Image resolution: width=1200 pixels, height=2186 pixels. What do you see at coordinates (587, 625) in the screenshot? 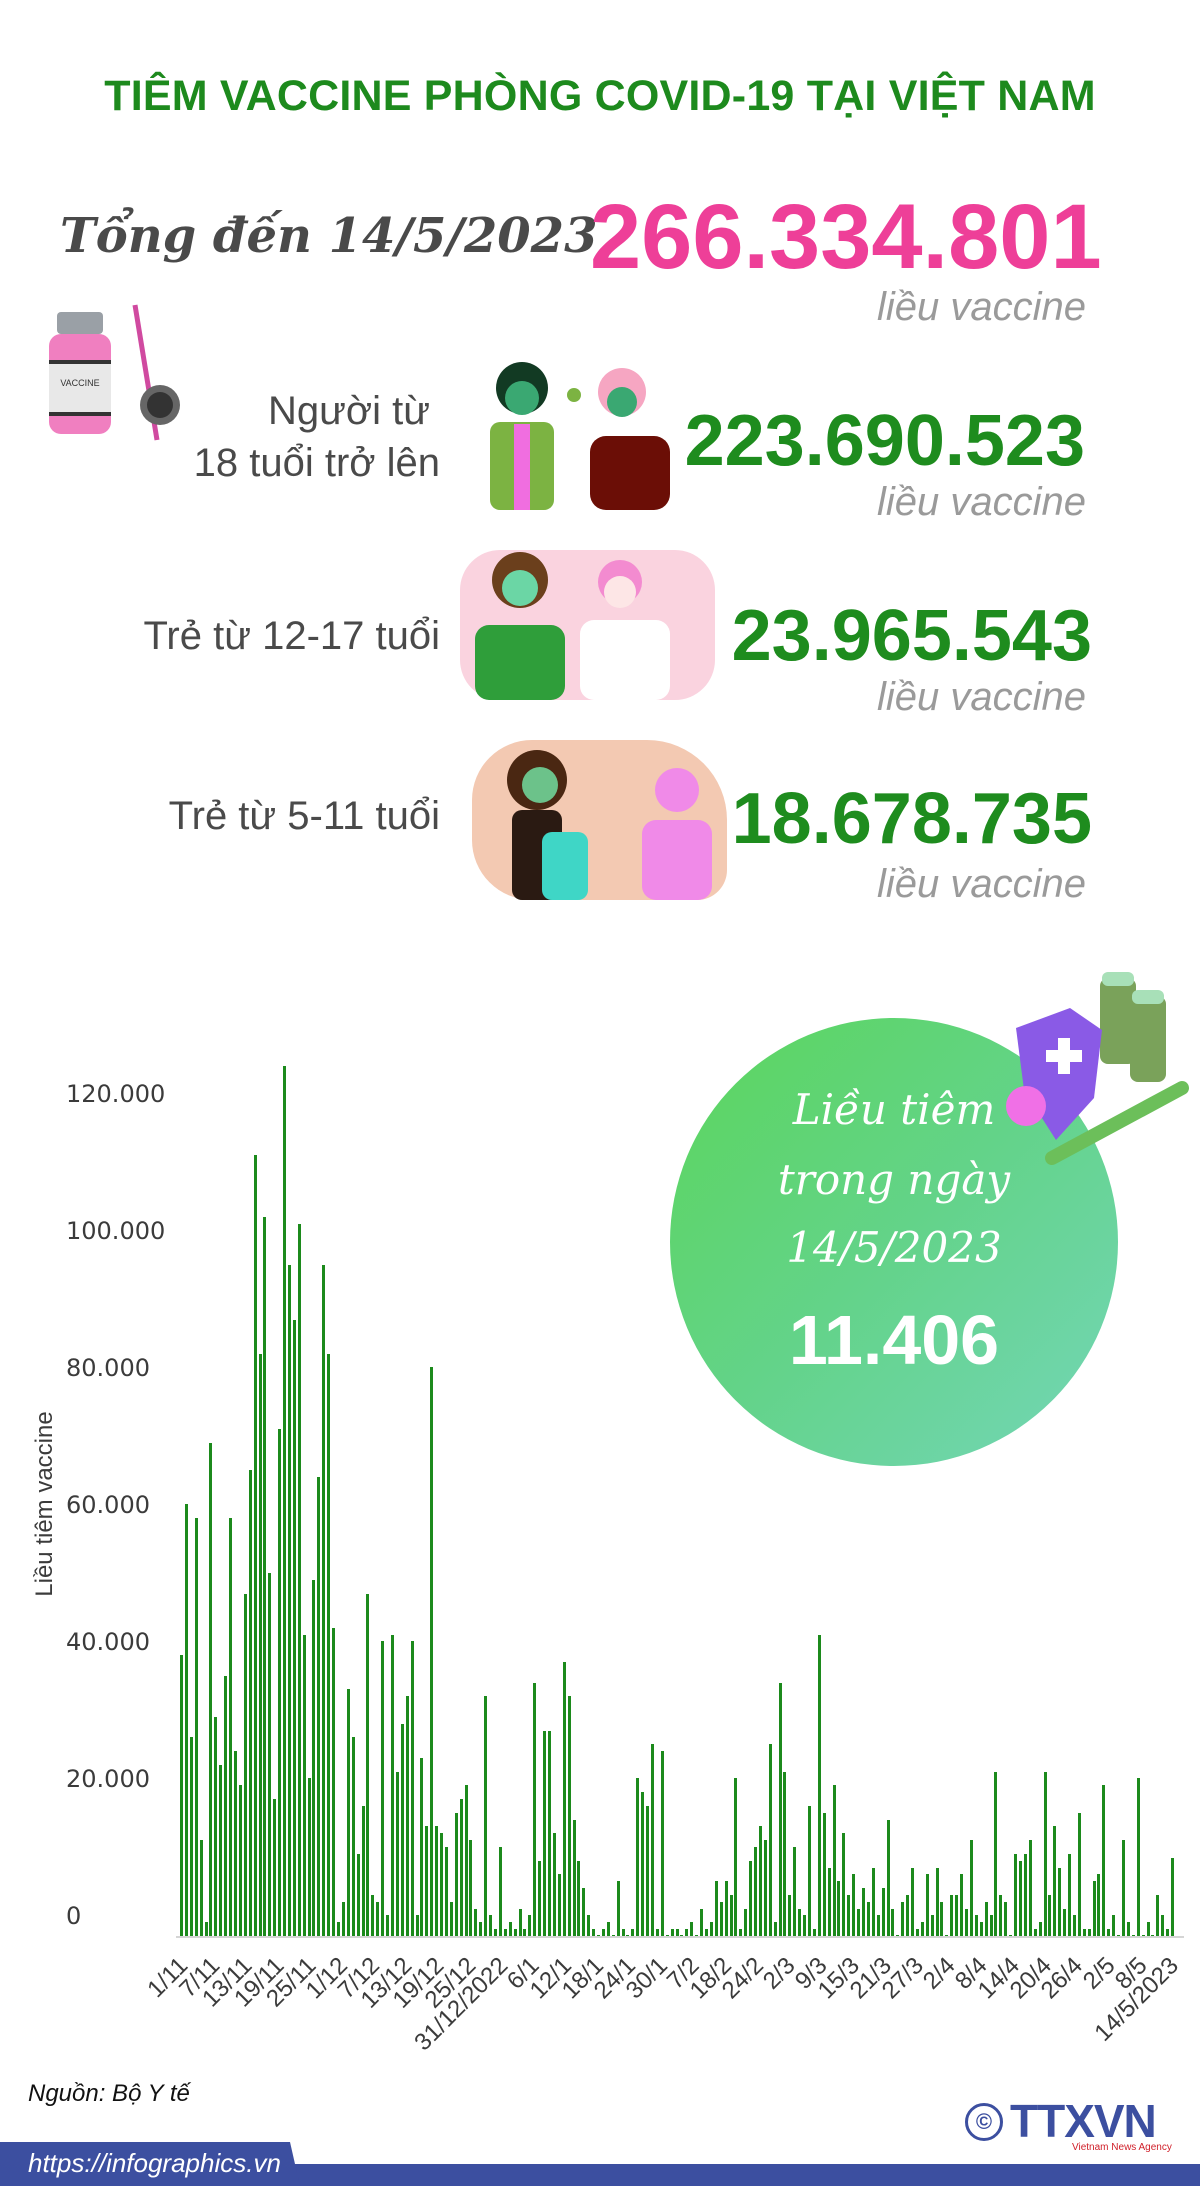
I see `teen-vaccination-illustration` at bounding box center [587, 625].